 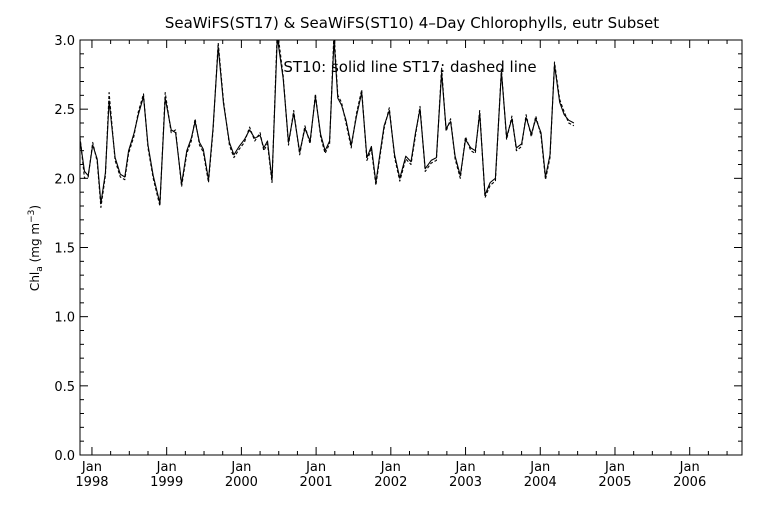 What do you see at coordinates (540, 482) in the screenshot?
I see `x-tick-year: 2004` at bounding box center [540, 482].